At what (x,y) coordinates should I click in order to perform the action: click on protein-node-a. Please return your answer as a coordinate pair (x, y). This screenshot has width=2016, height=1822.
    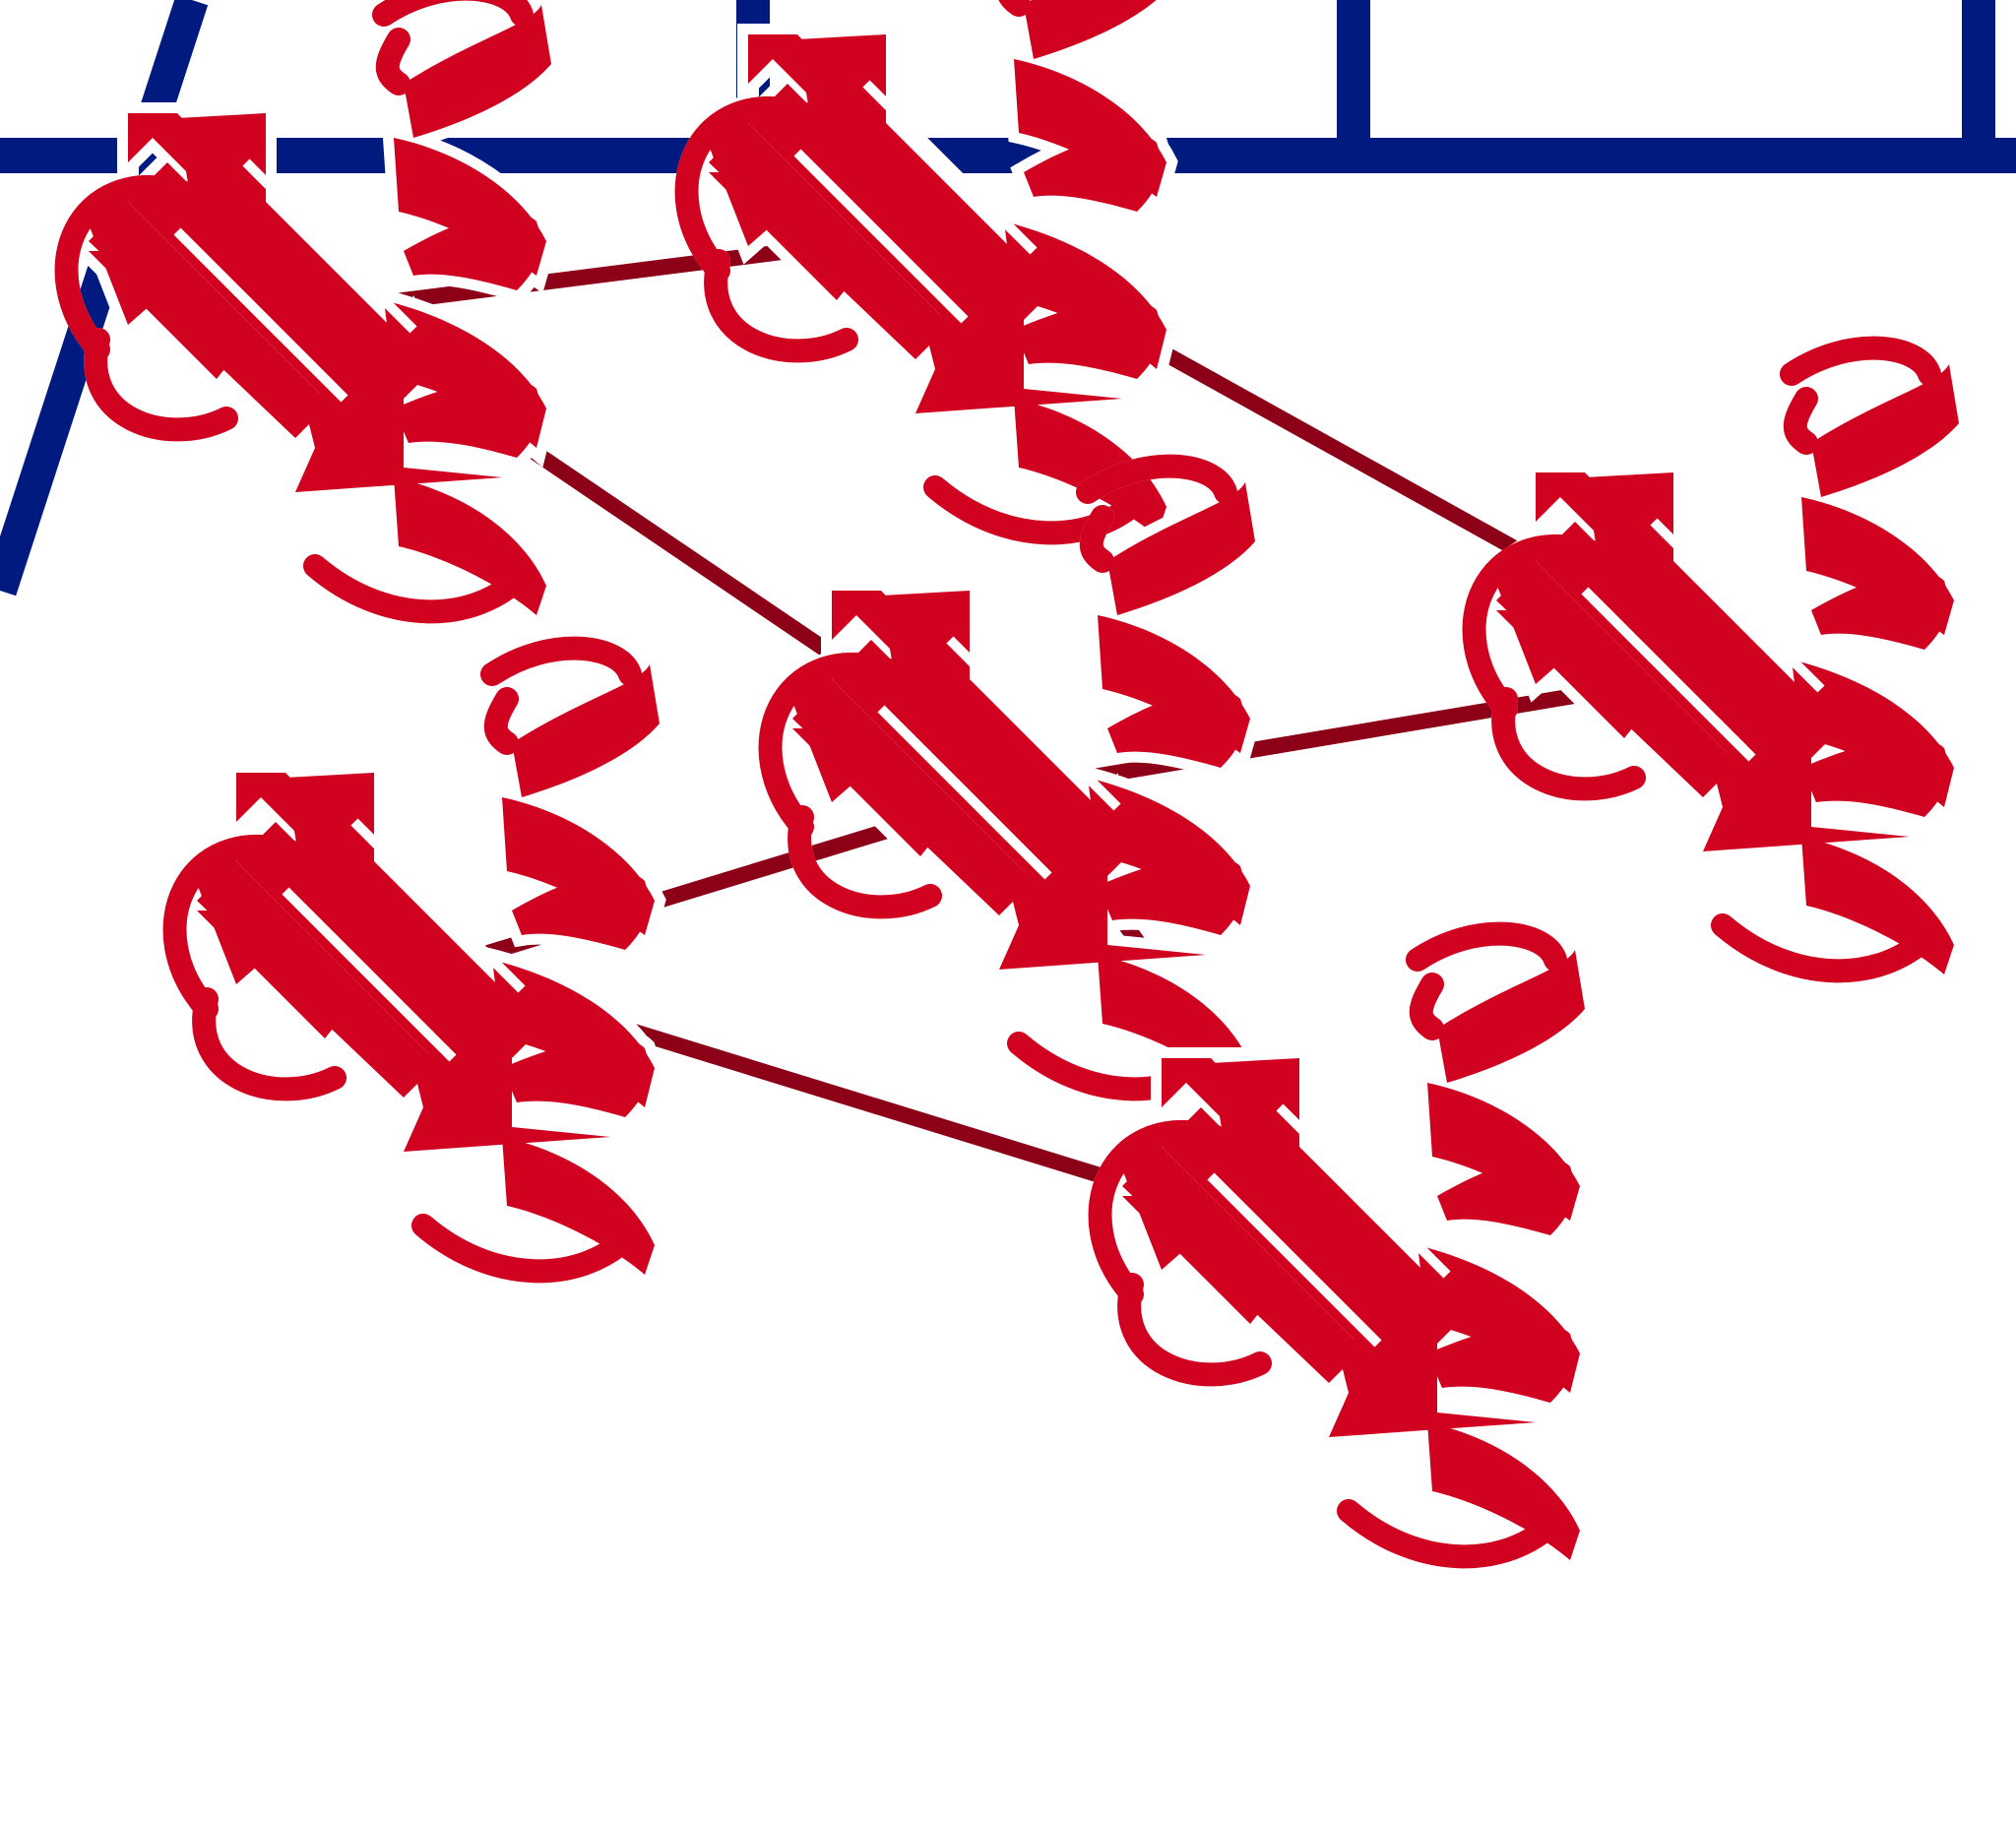
    Looking at the image, I should click on (309, 307).